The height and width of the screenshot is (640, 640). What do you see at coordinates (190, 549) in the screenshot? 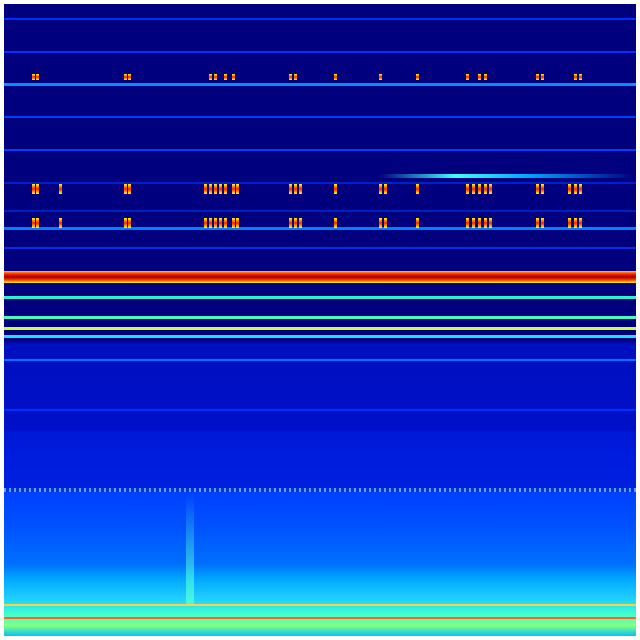
I see `transient-streak` at bounding box center [190, 549].